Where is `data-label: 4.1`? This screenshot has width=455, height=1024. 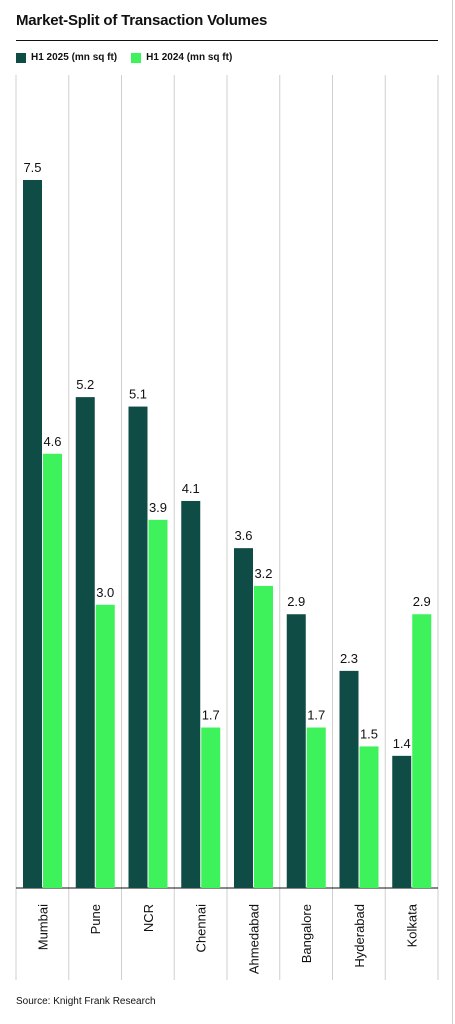 data-label: 4.1 is located at coordinates (191, 488).